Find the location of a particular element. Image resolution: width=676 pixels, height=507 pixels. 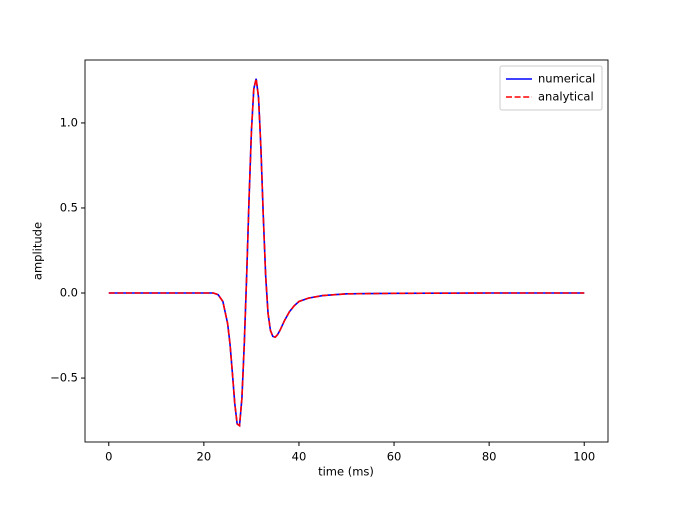

x-tick-label: 80 is located at coordinates (489, 457).